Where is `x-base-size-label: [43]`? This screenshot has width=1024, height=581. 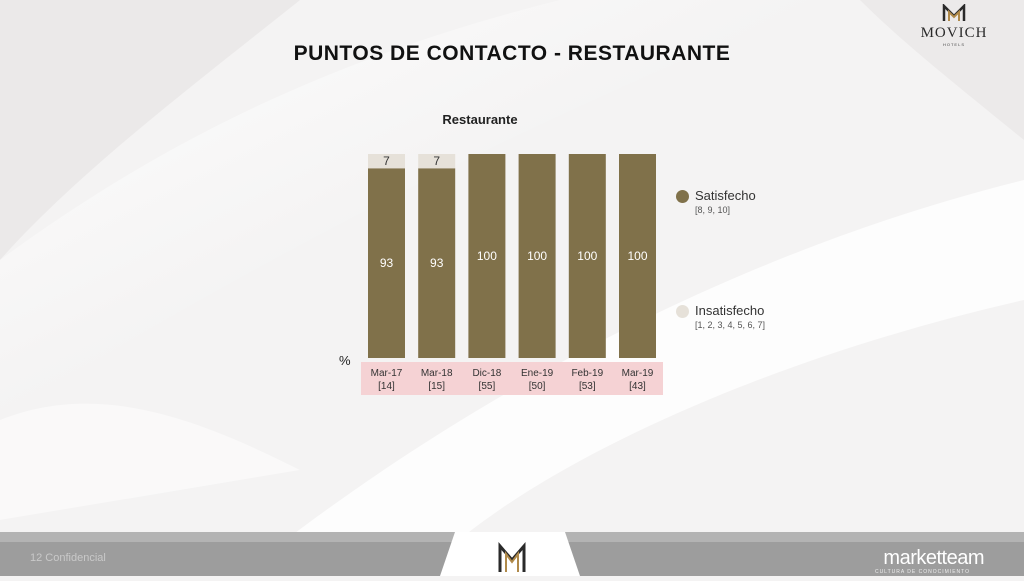
x-base-size-label: [43] is located at coordinates (637, 386).